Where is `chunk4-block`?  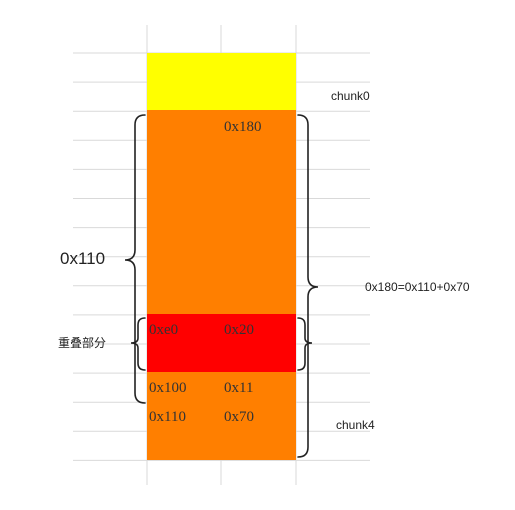 chunk4-block is located at coordinates (221, 416).